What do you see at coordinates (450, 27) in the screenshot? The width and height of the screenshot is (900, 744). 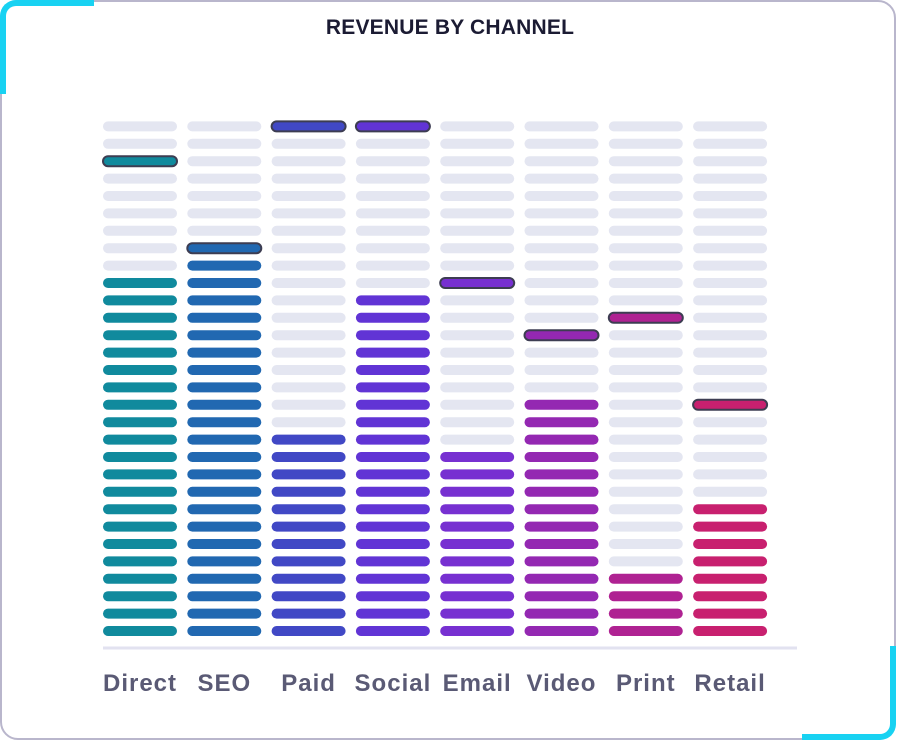 I see `chart-title: REVENUE BY CHANNEL` at bounding box center [450, 27].